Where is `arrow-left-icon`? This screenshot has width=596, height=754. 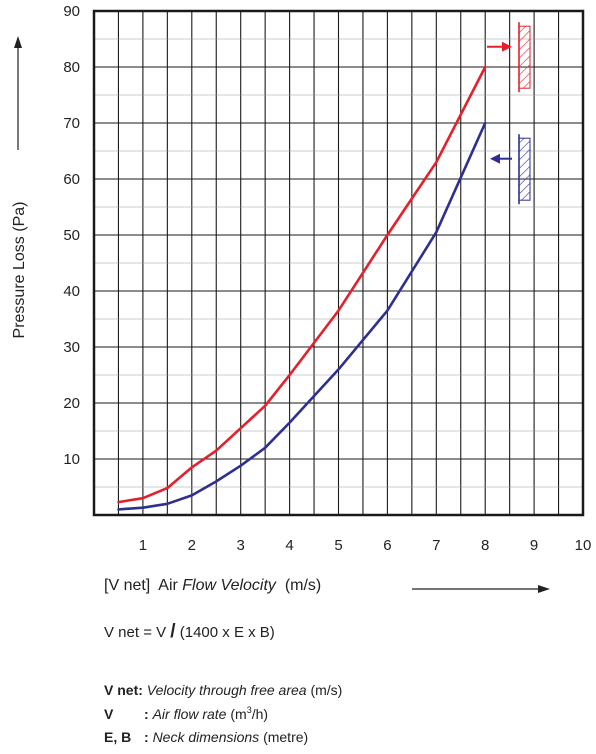
arrow-left-icon is located at coordinates (495, 158).